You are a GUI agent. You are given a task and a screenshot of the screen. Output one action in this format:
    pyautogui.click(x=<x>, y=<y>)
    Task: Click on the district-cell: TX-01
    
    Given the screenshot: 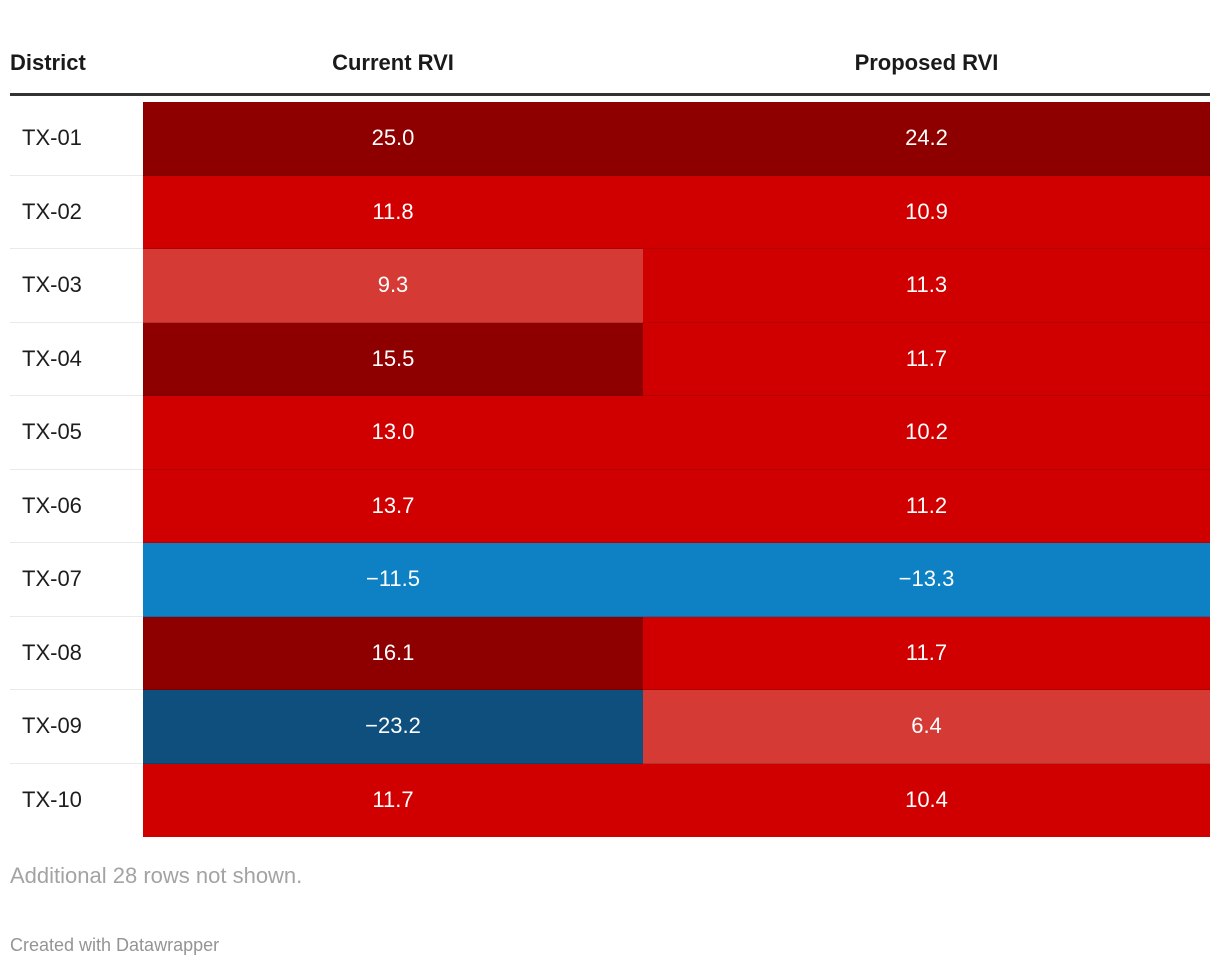 What is the action you would take?
    pyautogui.click(x=76, y=139)
    